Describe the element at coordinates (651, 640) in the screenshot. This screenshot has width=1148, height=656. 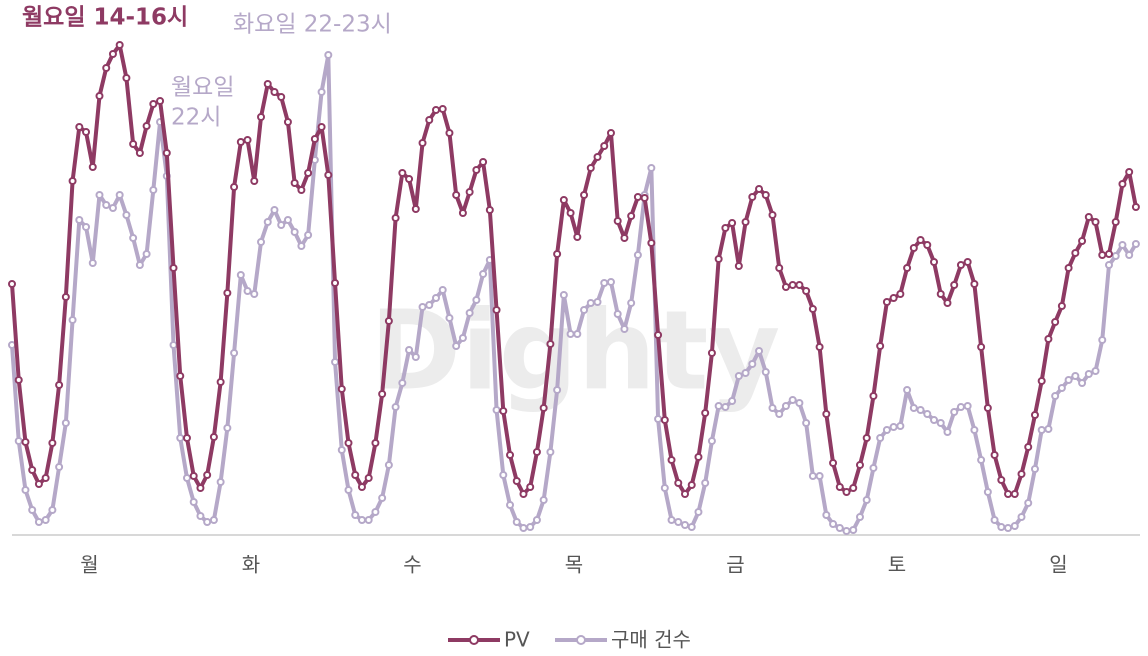
I see `legend-label: 구매 건수` at that location.